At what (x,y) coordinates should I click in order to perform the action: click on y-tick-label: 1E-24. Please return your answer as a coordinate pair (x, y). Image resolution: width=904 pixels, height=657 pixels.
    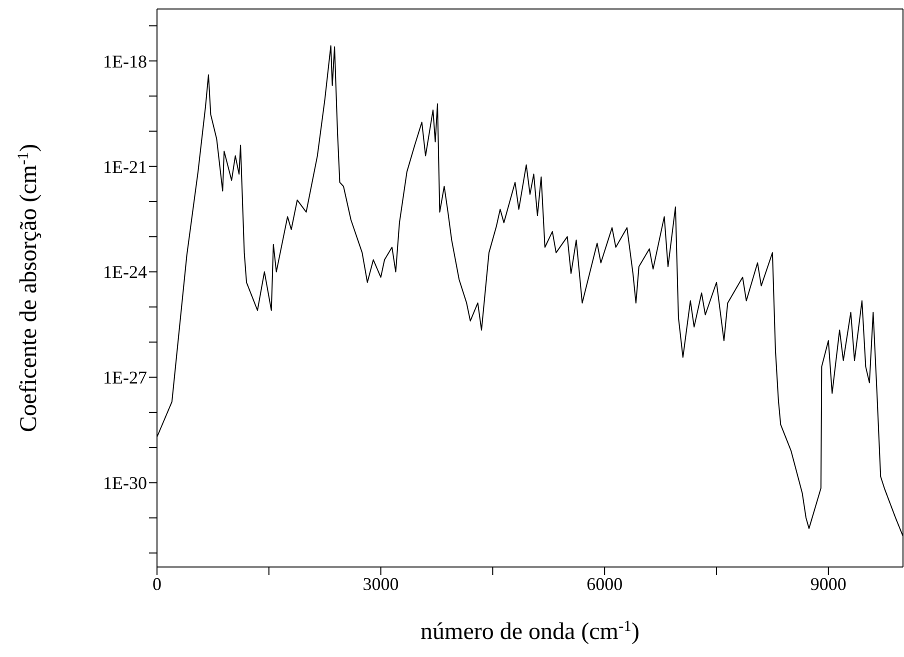
    Looking at the image, I should click on (125, 272).